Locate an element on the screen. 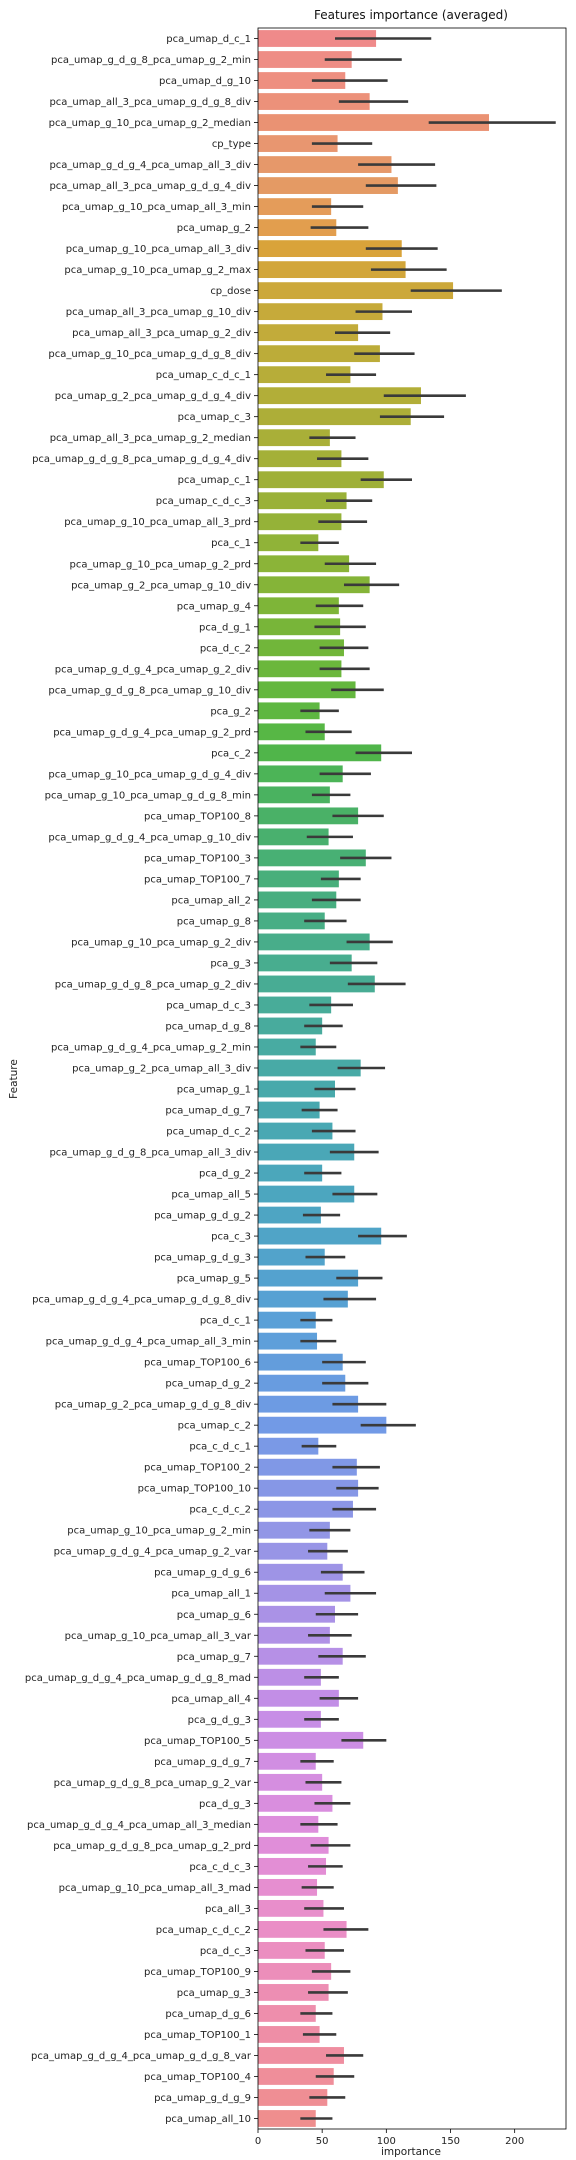 The height and width of the screenshot is (2160, 576). y-tick-label: pca_umap_all_4 is located at coordinates (211, 1699).